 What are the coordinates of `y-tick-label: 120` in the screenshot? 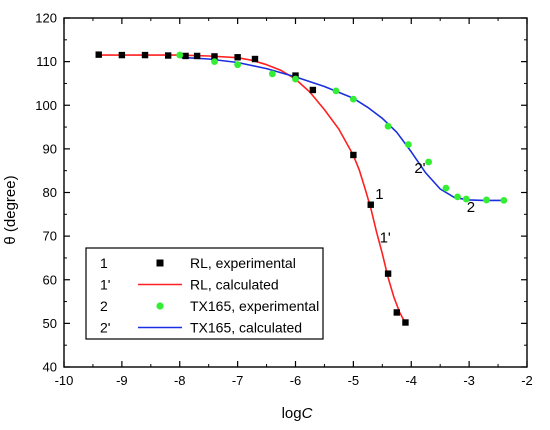 It's located at (46, 18).